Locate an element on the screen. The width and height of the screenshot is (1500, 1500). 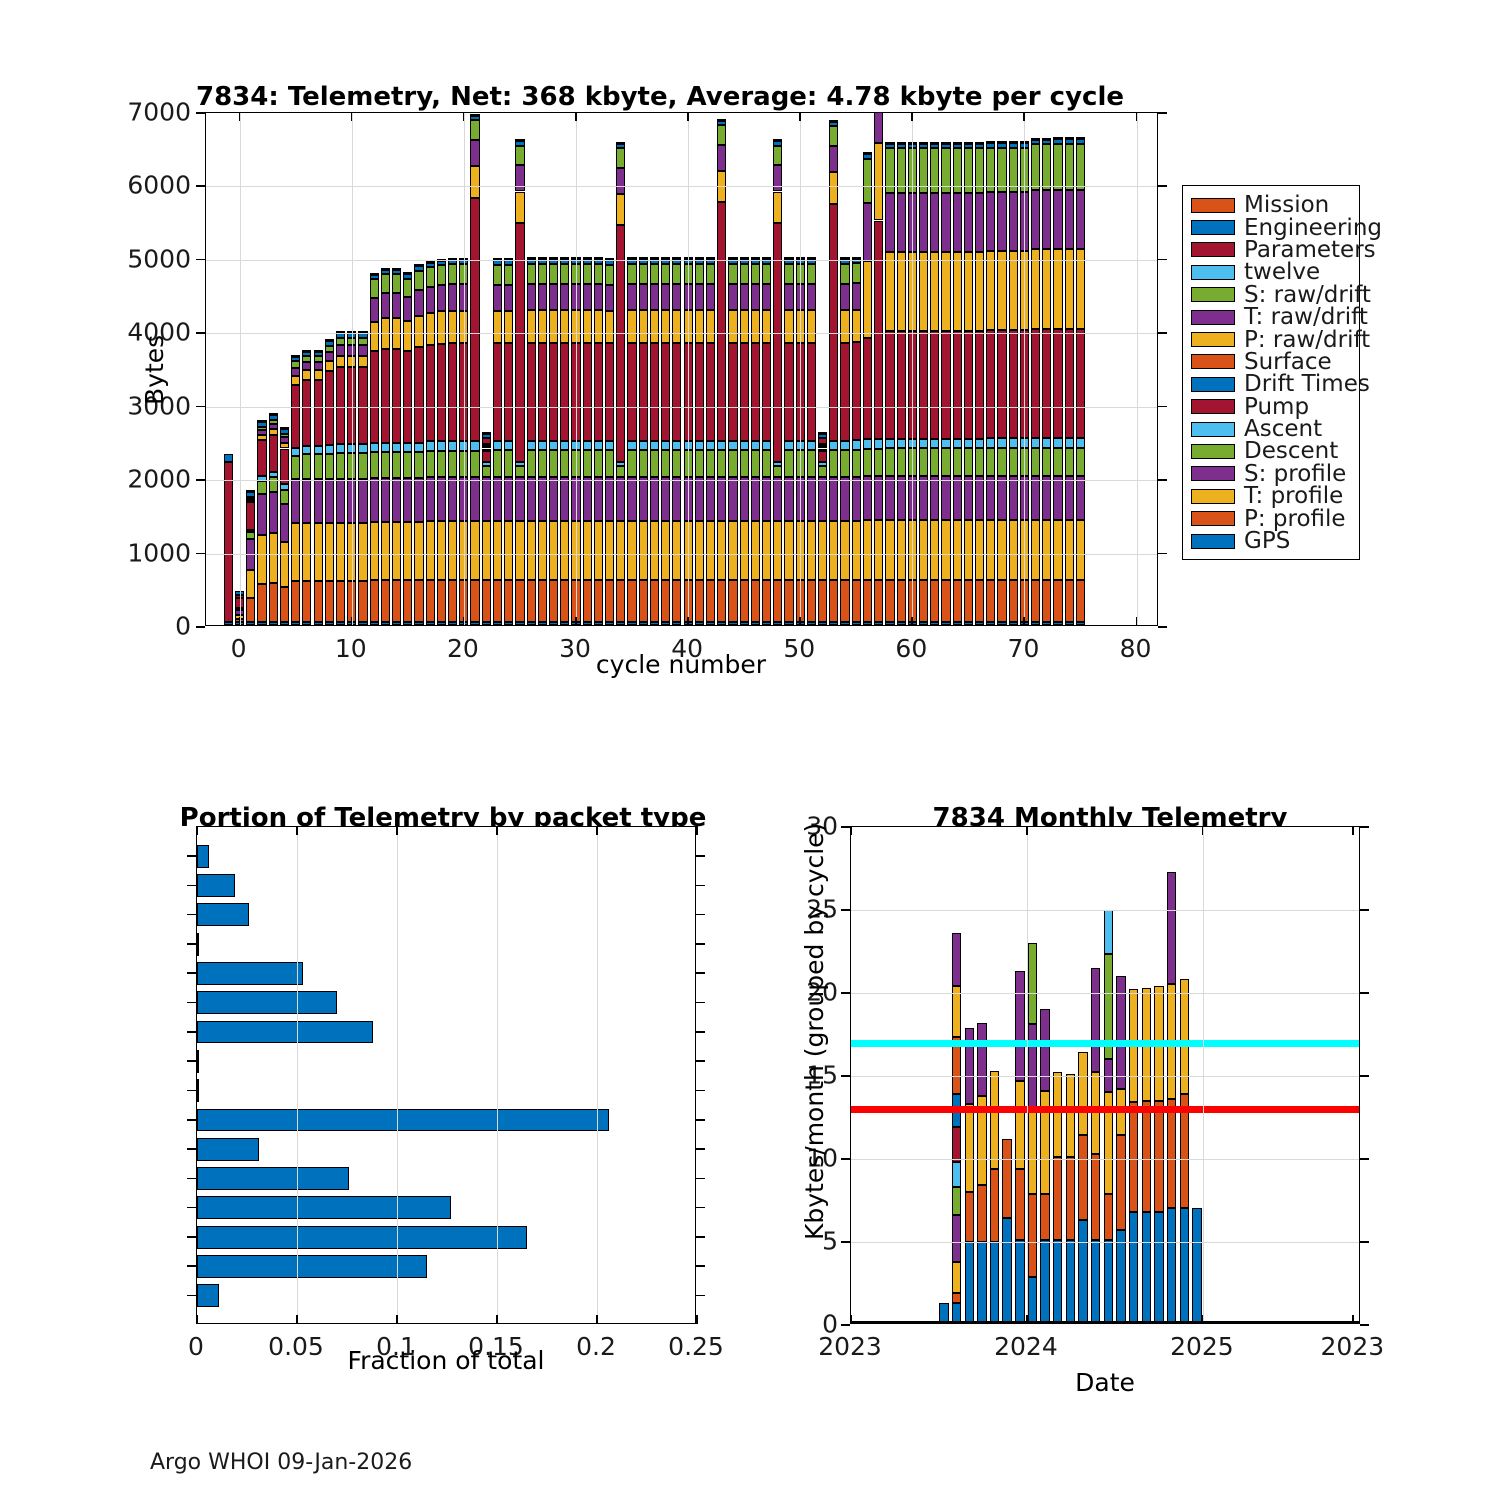
legend-label: Parameters is located at coordinates (1310, 249).